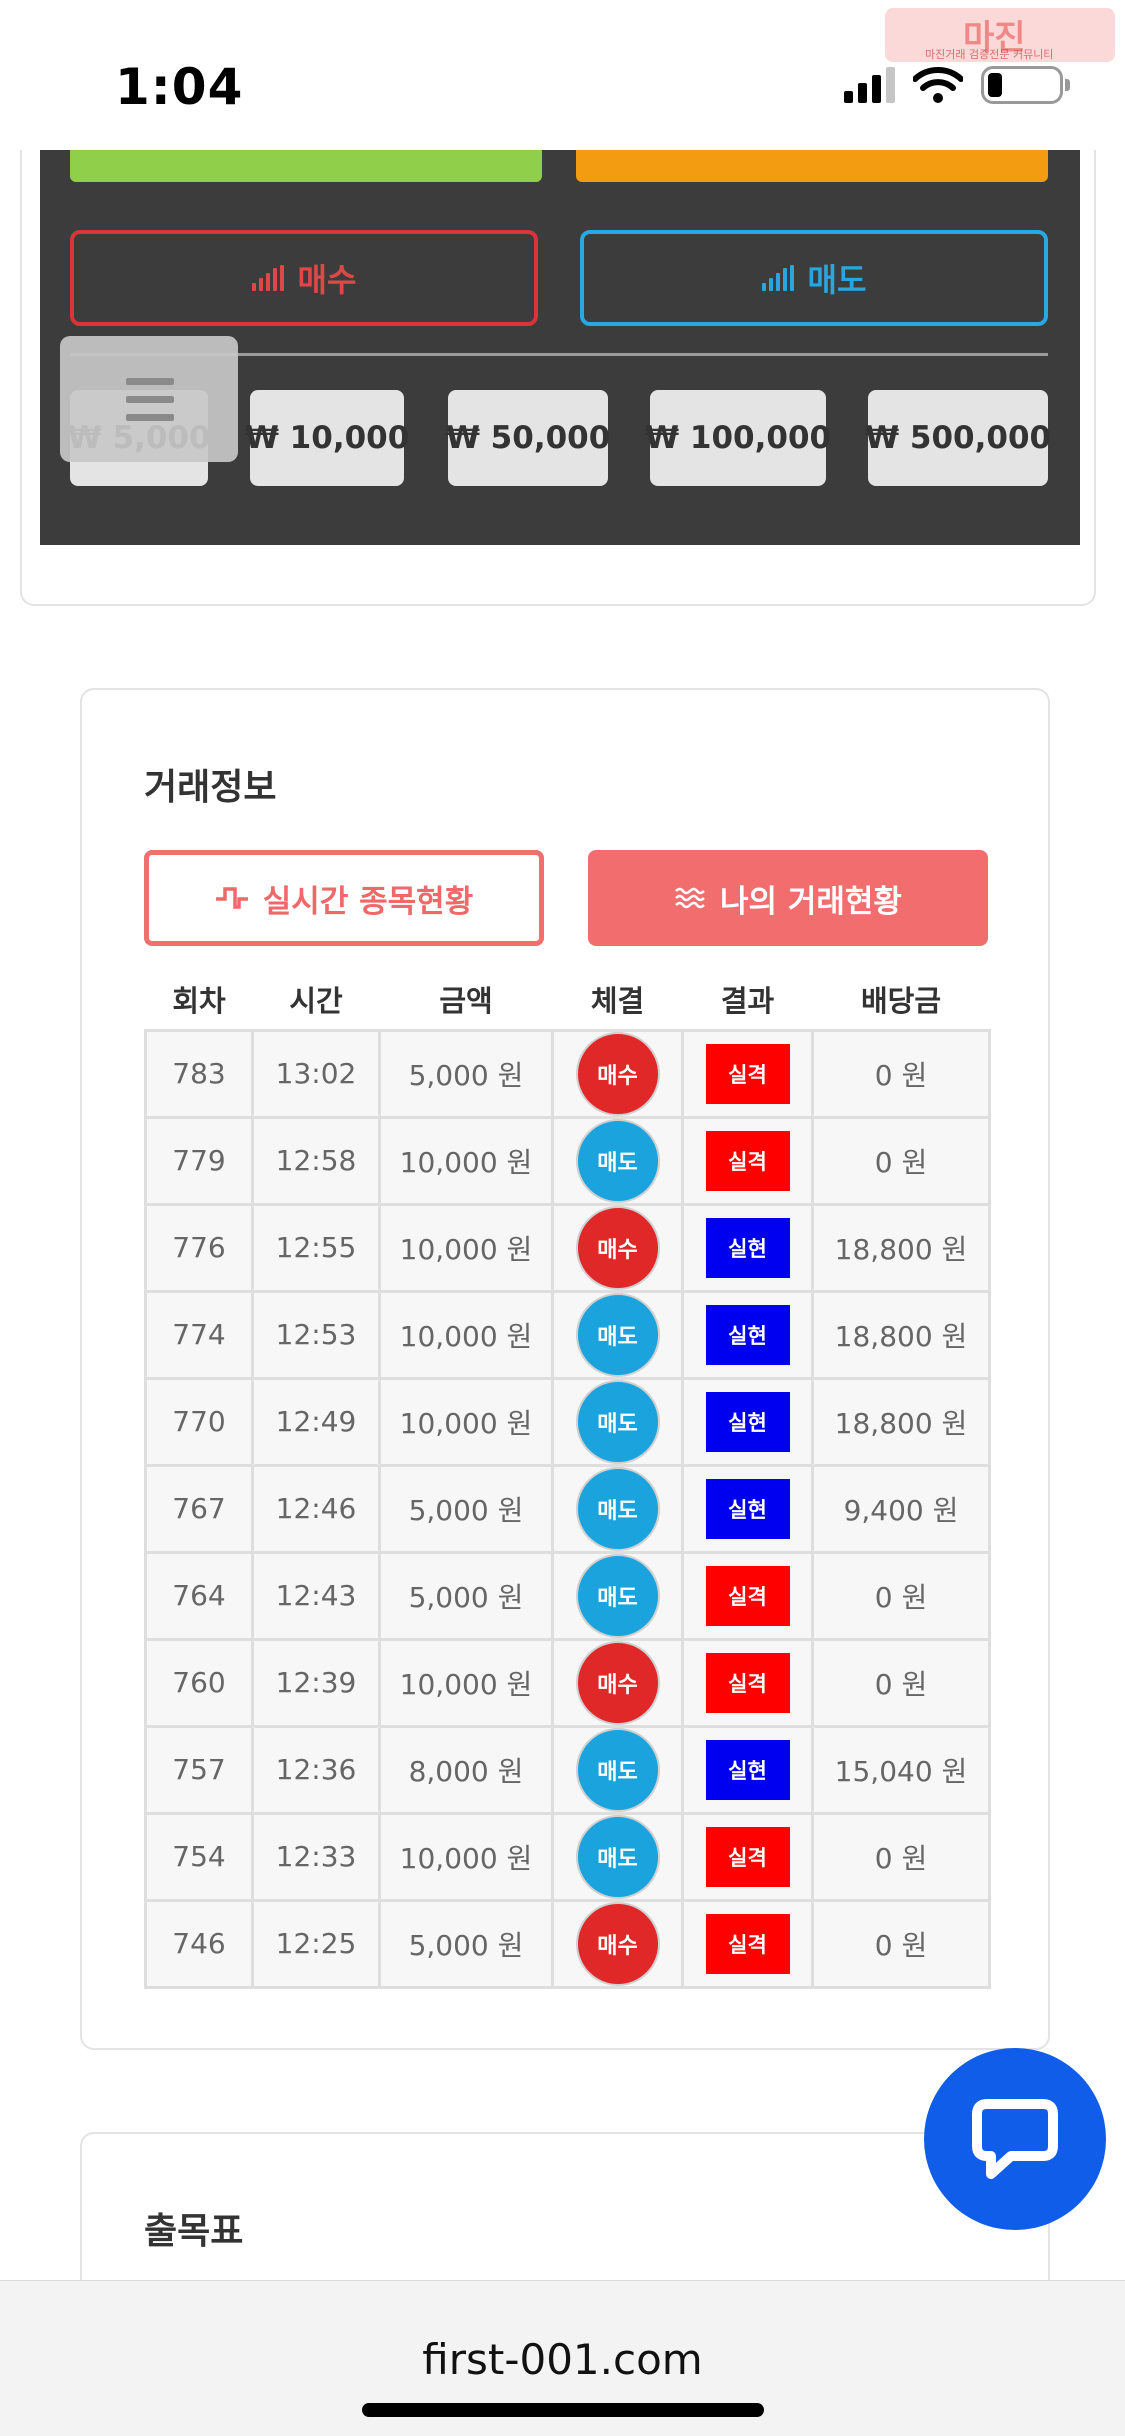 The width and height of the screenshot is (1125, 2436). What do you see at coordinates (567, 1160) in the screenshot?
I see `table-row: 779 12:58 10,000 원 매도 실격 0 원` at bounding box center [567, 1160].